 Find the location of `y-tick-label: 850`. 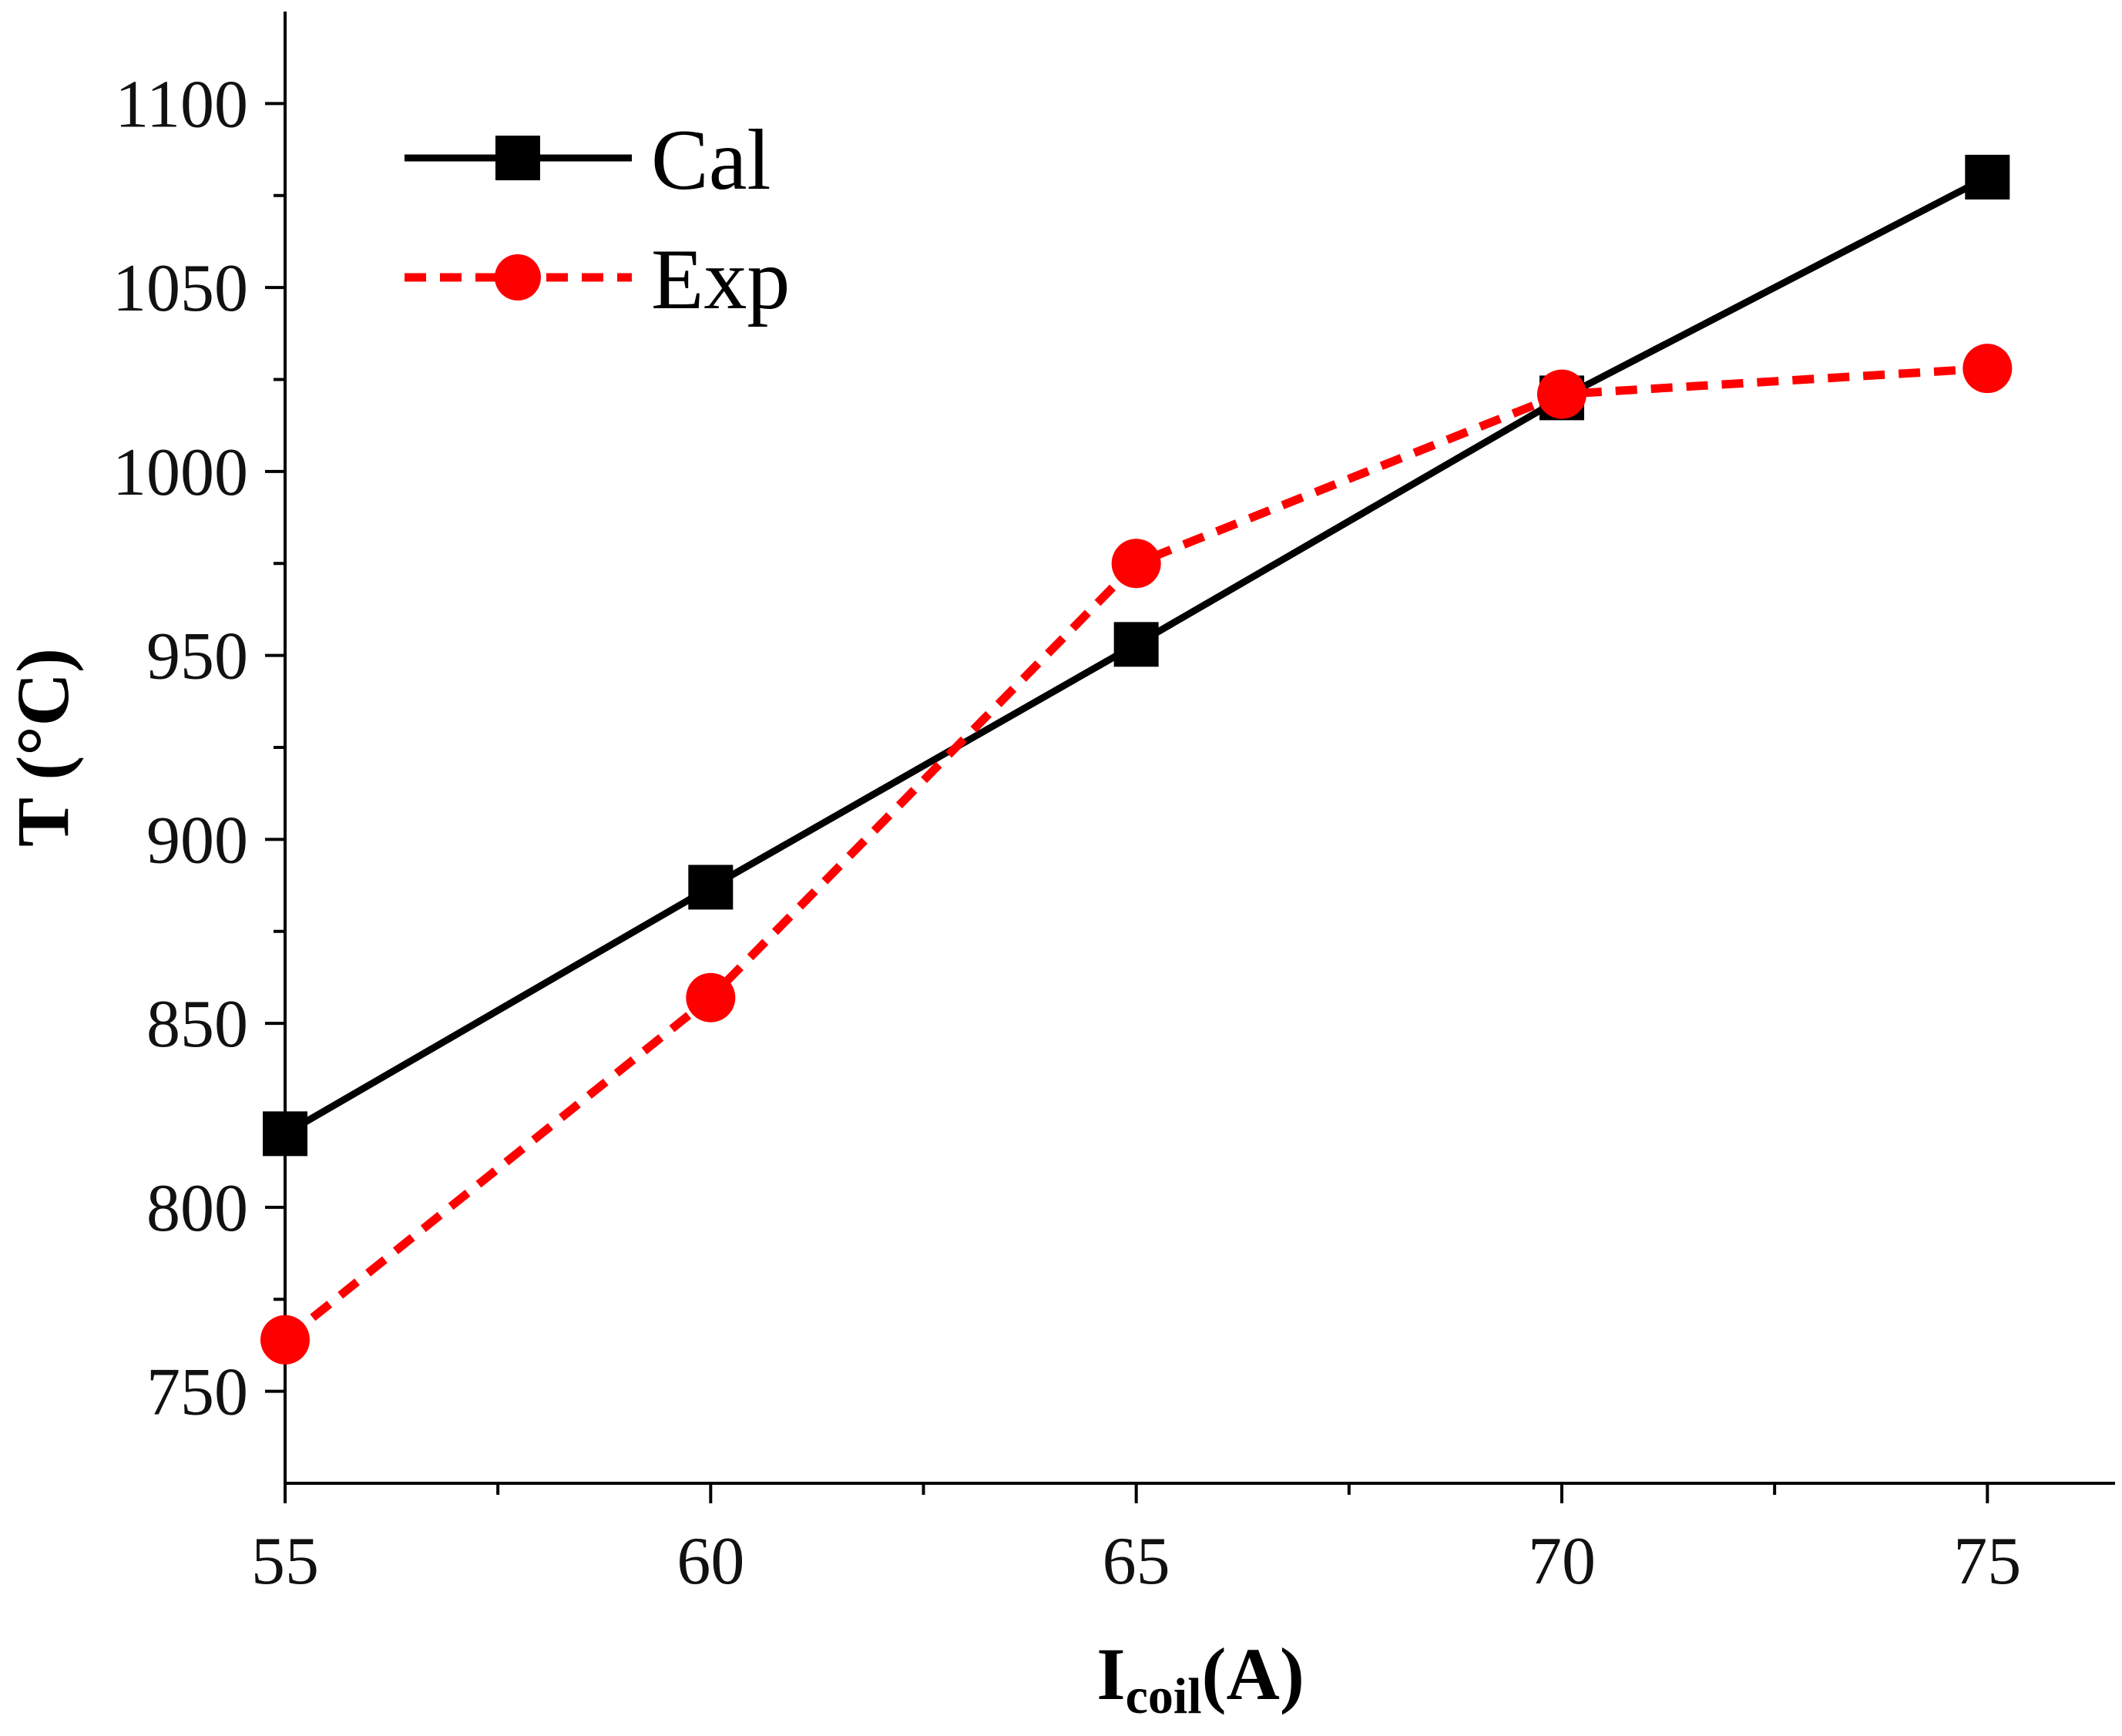

y-tick-label: 850 is located at coordinates (197, 1024).